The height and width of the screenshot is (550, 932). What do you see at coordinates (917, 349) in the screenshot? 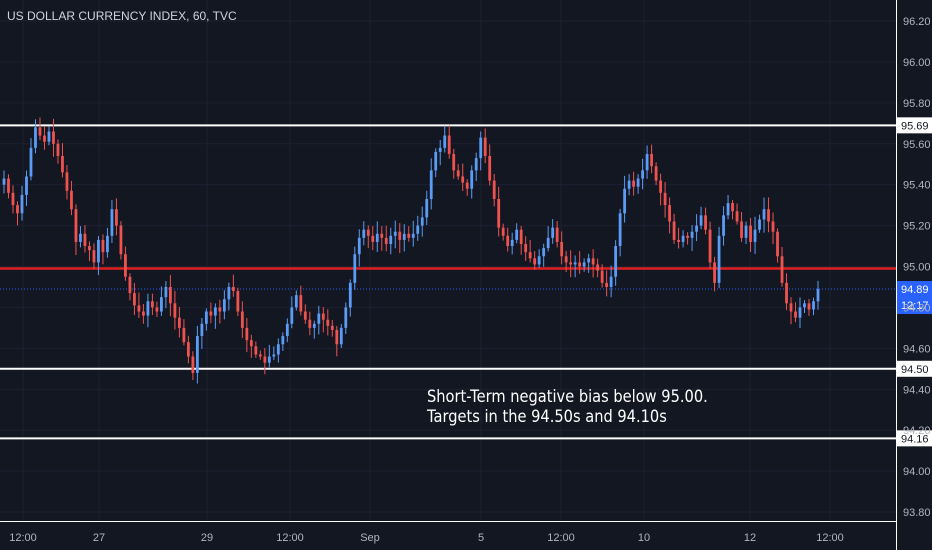
I see `y-tick-label: 94.60` at bounding box center [917, 349].